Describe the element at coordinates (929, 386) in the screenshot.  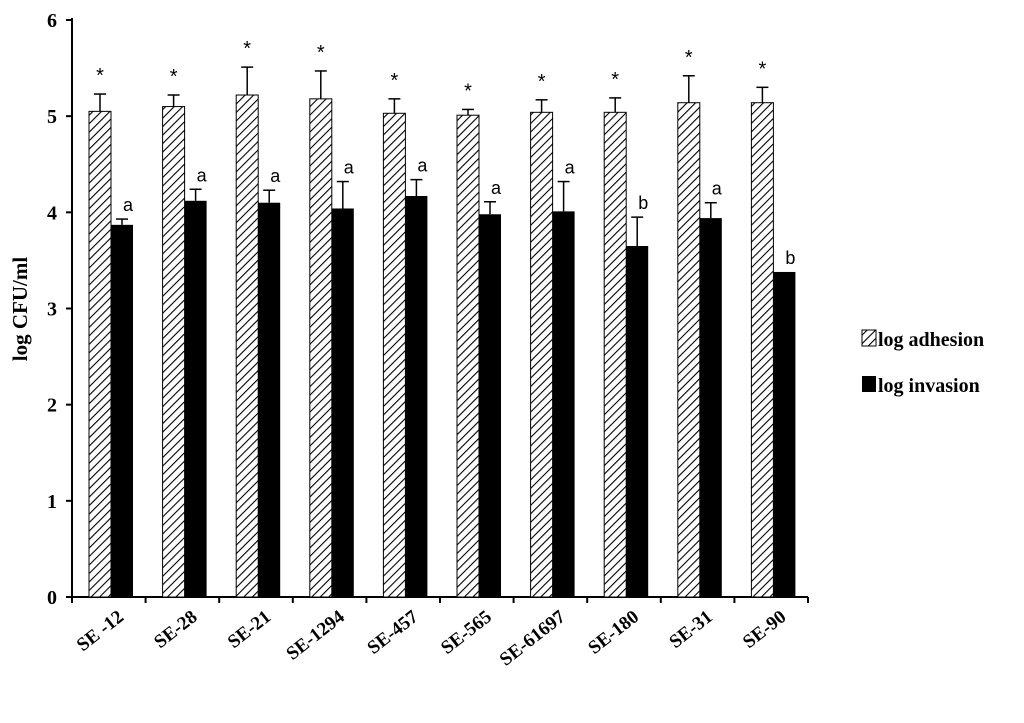
I see `legend-label-invasion: log invasion` at that location.